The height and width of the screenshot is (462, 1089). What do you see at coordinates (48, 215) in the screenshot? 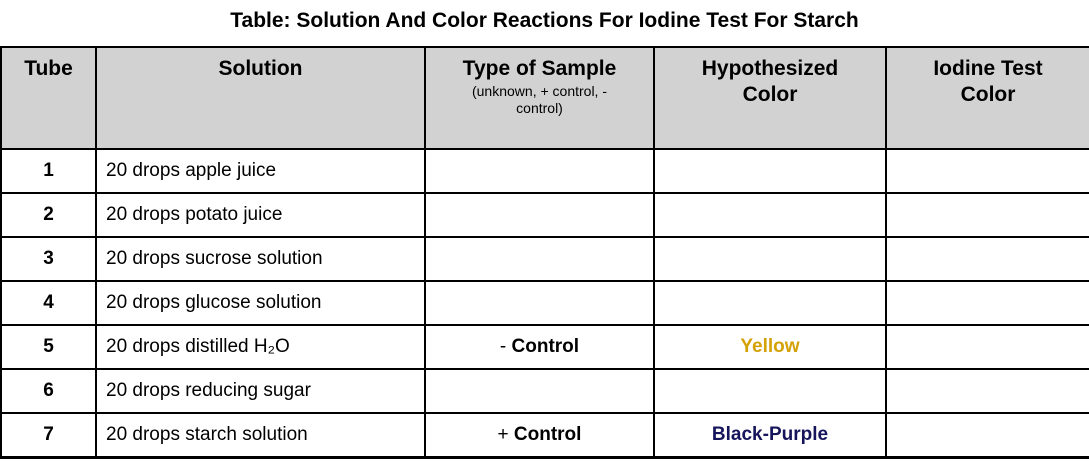
I see `cell-tube: 2` at bounding box center [48, 215].